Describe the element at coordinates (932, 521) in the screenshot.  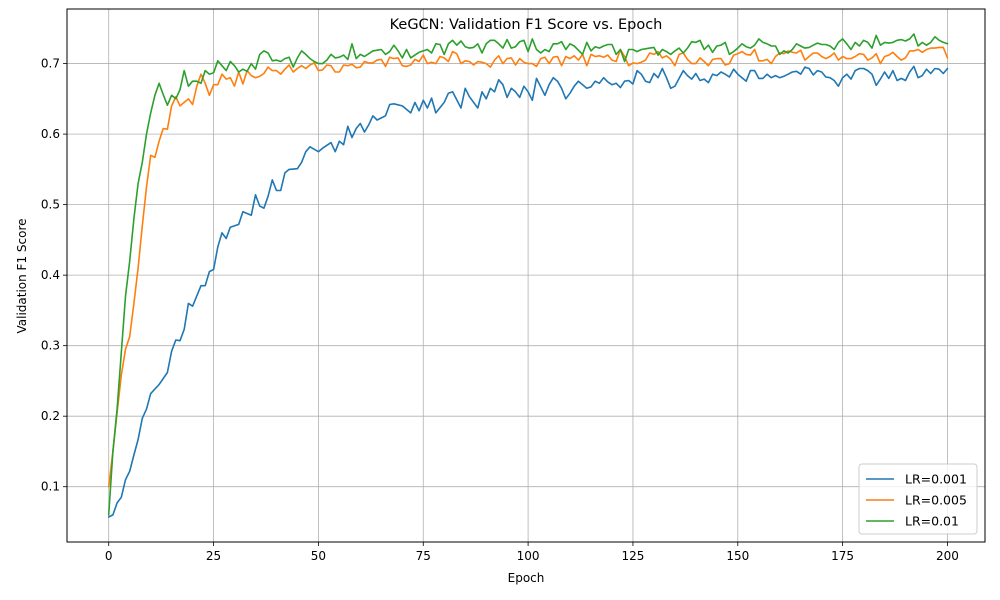
I see `legend-label: LR=0.01` at that location.